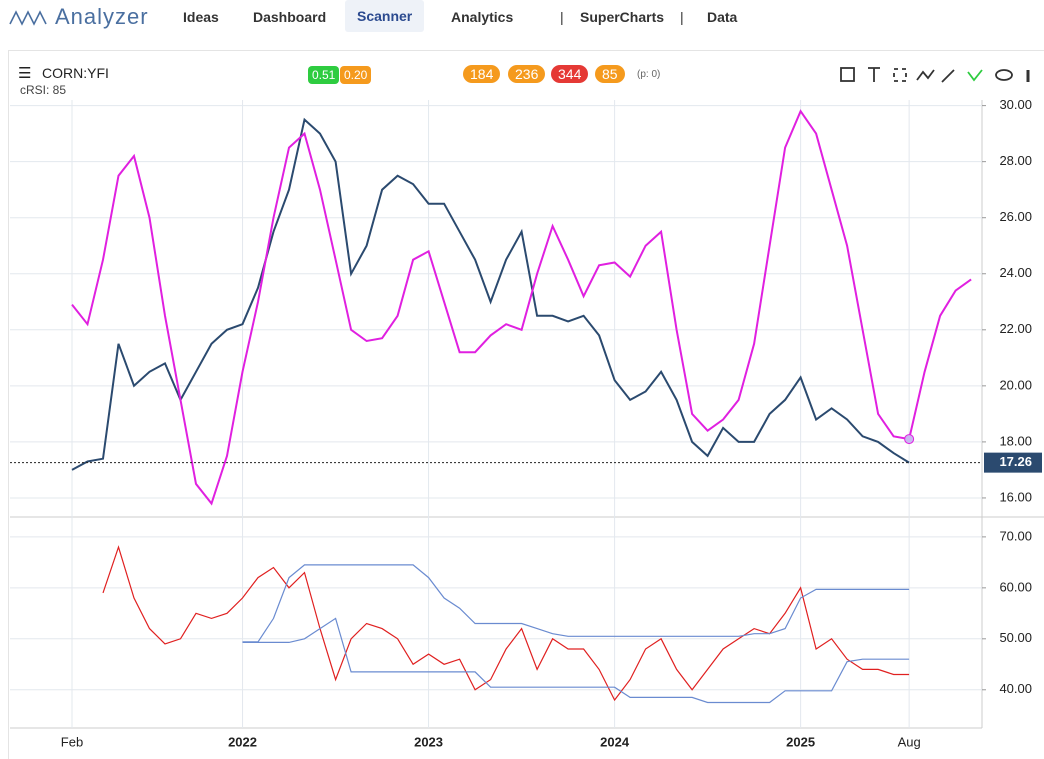 This screenshot has width=1044, height=759. Describe the element at coordinates (1015, 104) in the screenshot. I see `y-tick-label: 30.00` at that location.